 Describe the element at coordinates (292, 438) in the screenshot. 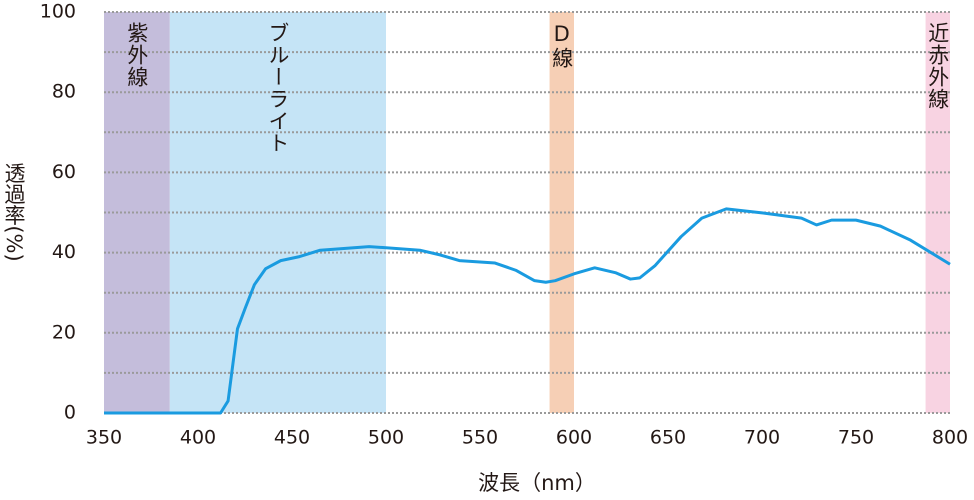

I see `x-tick-label: 450` at that location.